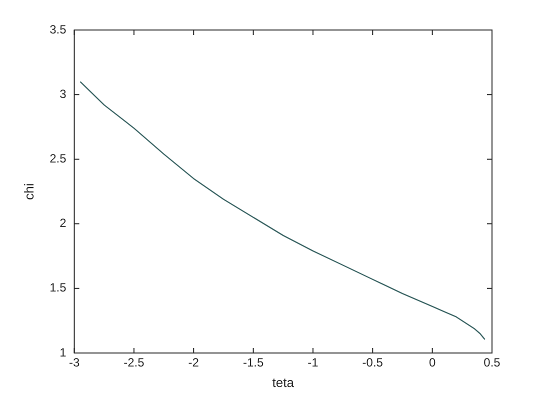  Describe the element at coordinates (492, 363) in the screenshot. I see `x-tick-label: 0.5` at that location.